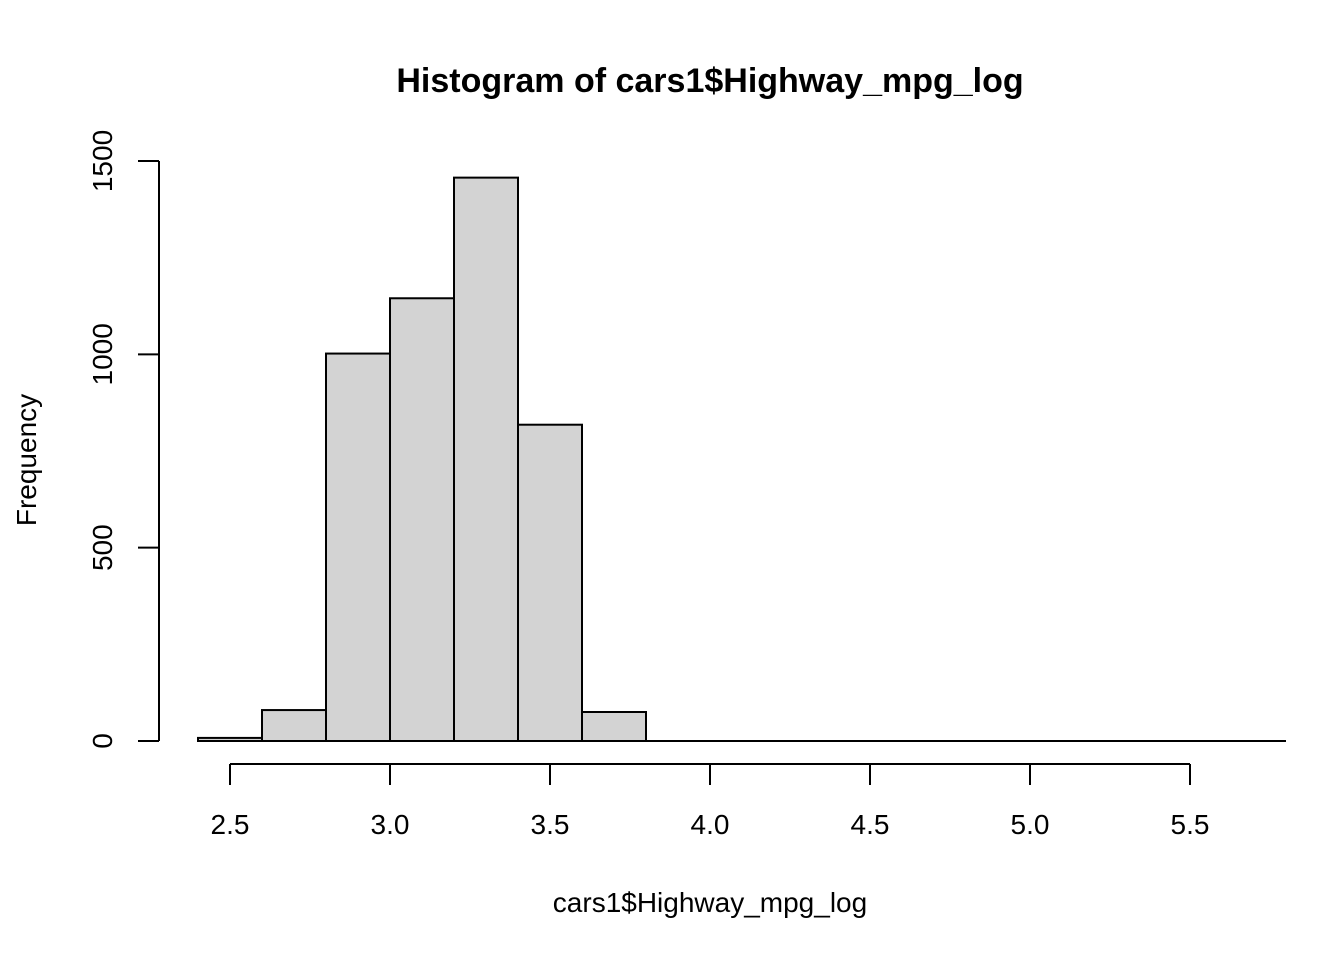  I want to click on y-axis: 0 500 1000 1500, so click(123, 439).